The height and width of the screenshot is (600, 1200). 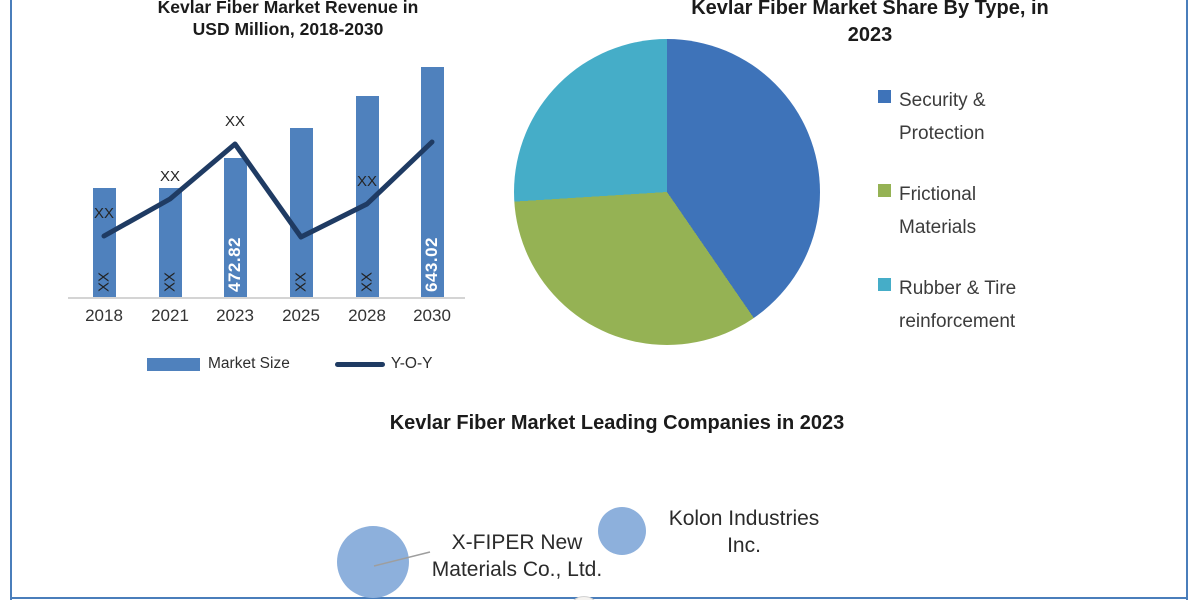 What do you see at coordinates (104, 315) in the screenshot?
I see `x-axis-label-2018: 2018` at bounding box center [104, 315].